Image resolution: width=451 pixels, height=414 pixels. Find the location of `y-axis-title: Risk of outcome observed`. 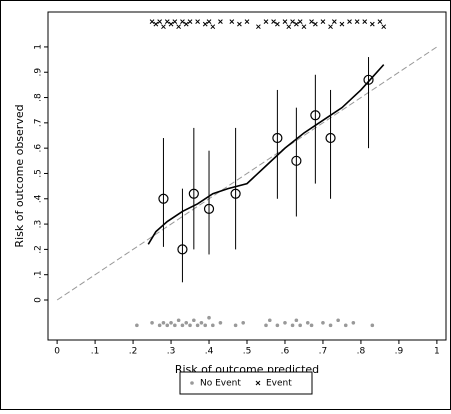

y-axis-title: Risk of outcome observed is located at coordinates (19, 175).